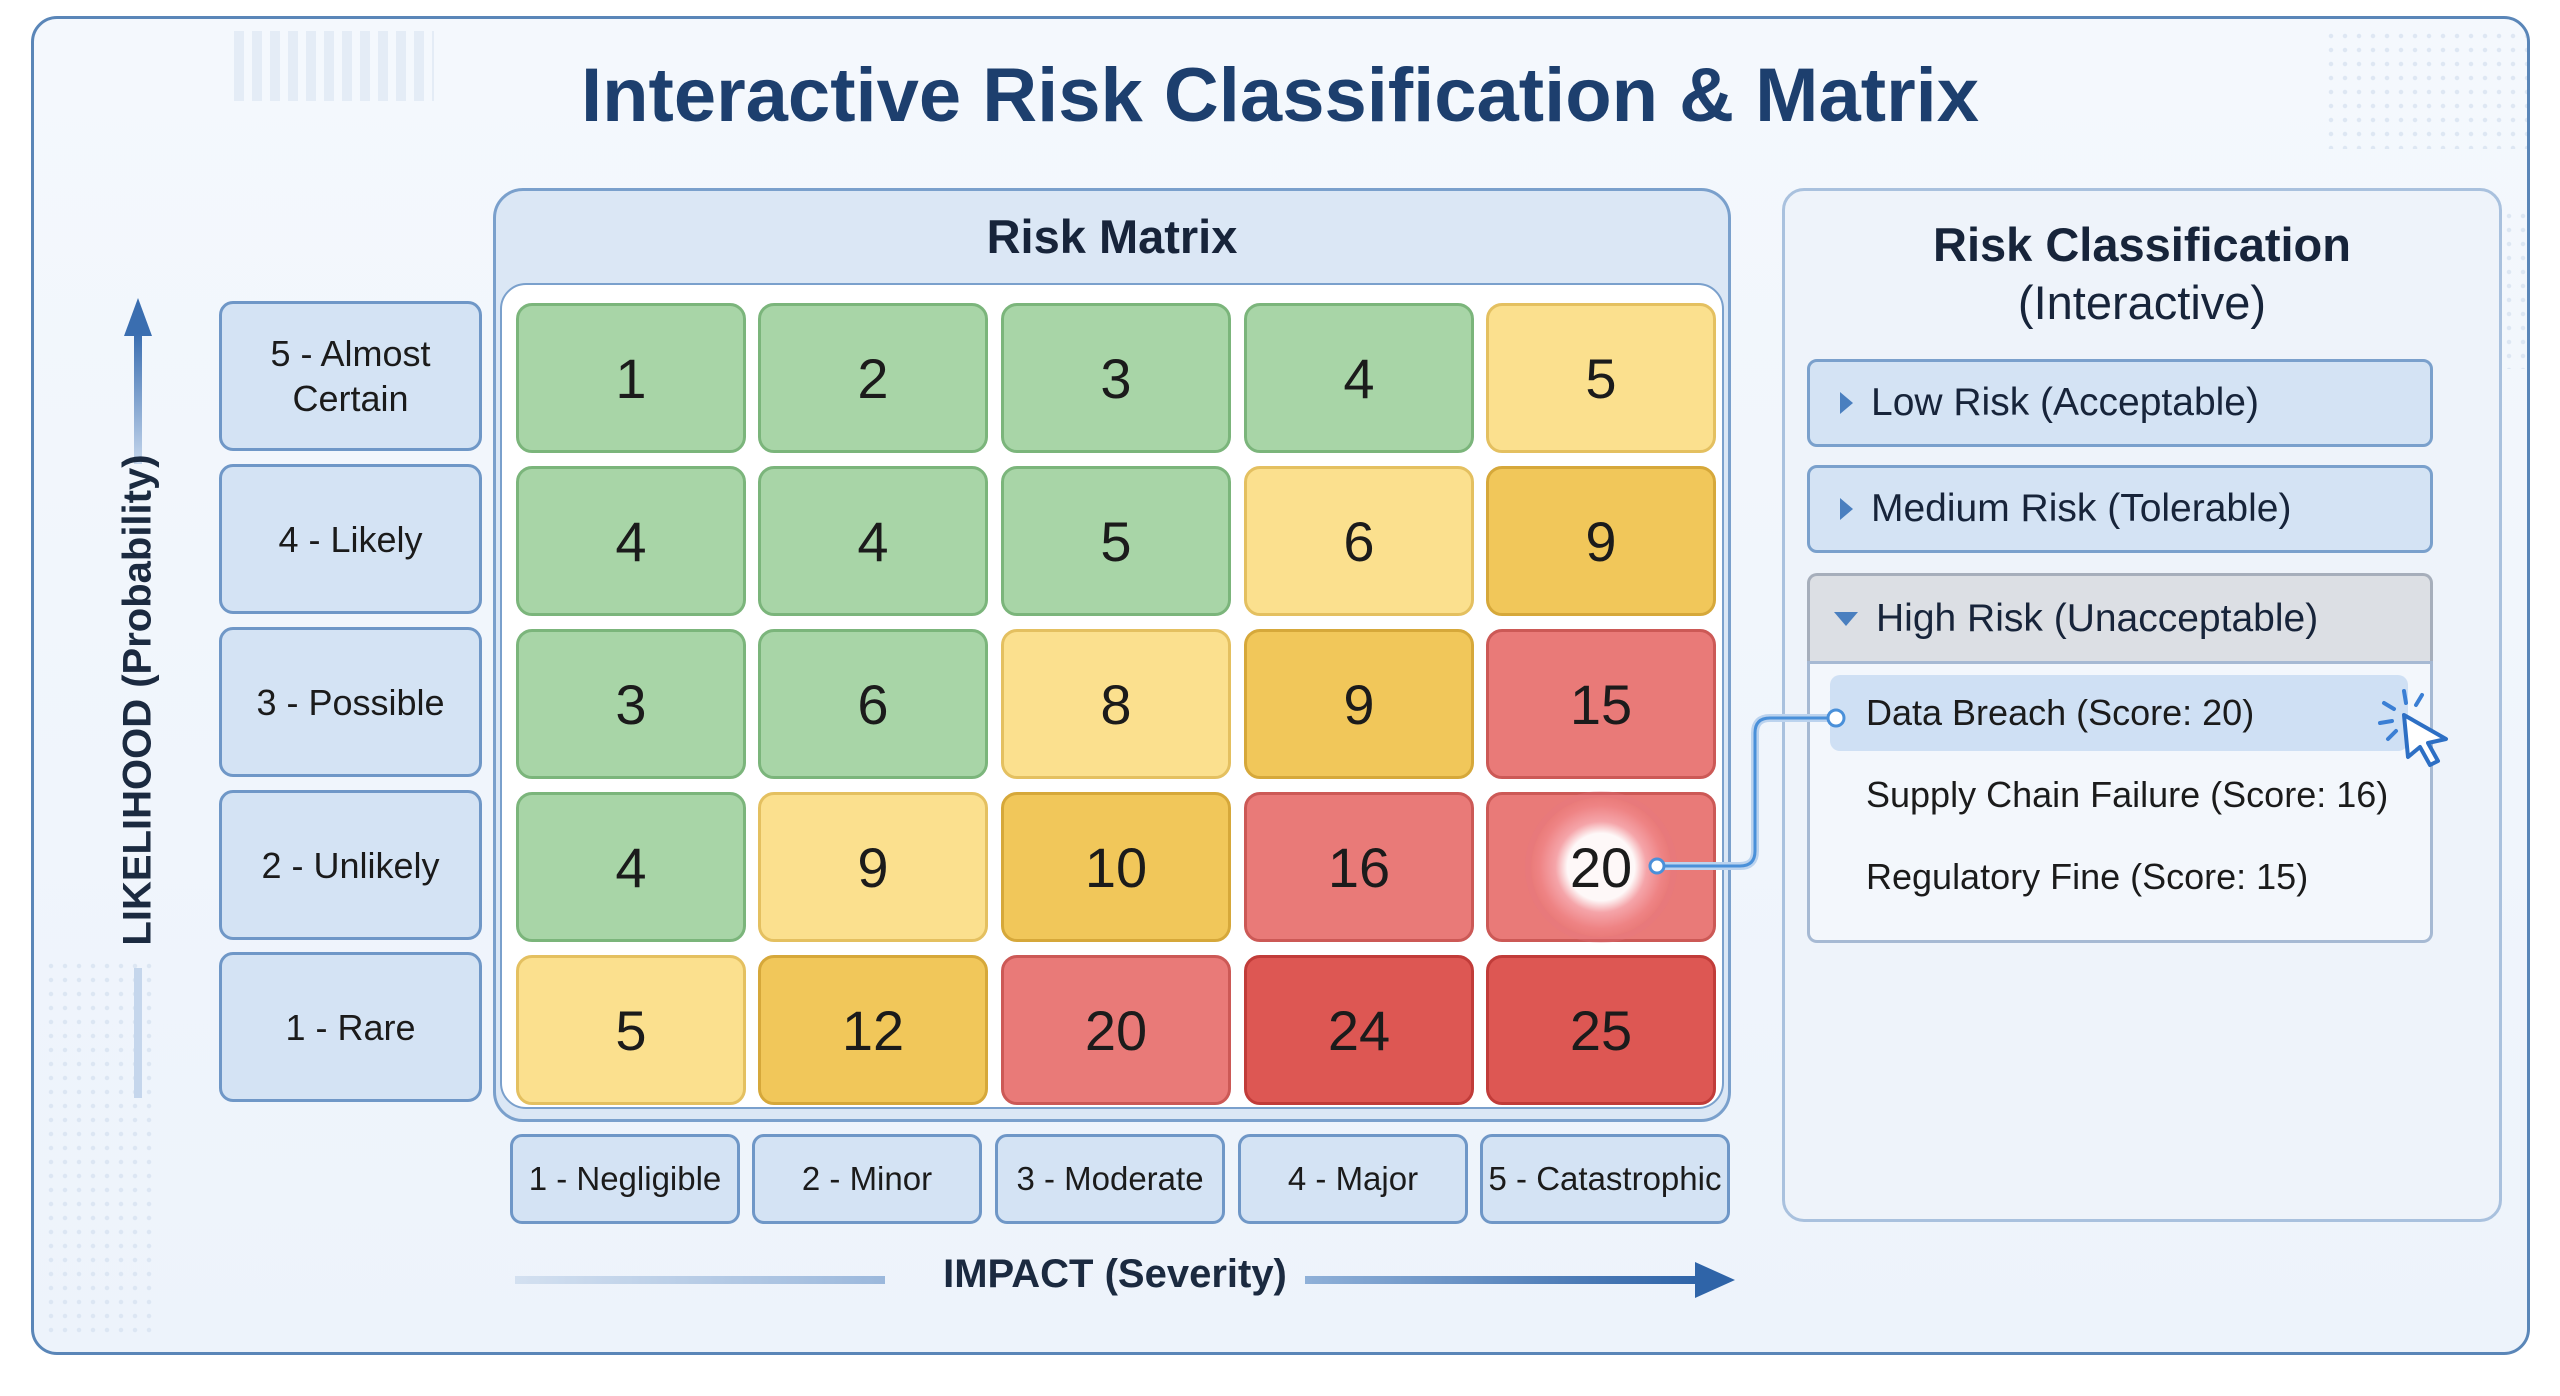 The width and height of the screenshot is (2560, 1396). I want to click on matrix-cell-score: 8, so click(1116, 704).